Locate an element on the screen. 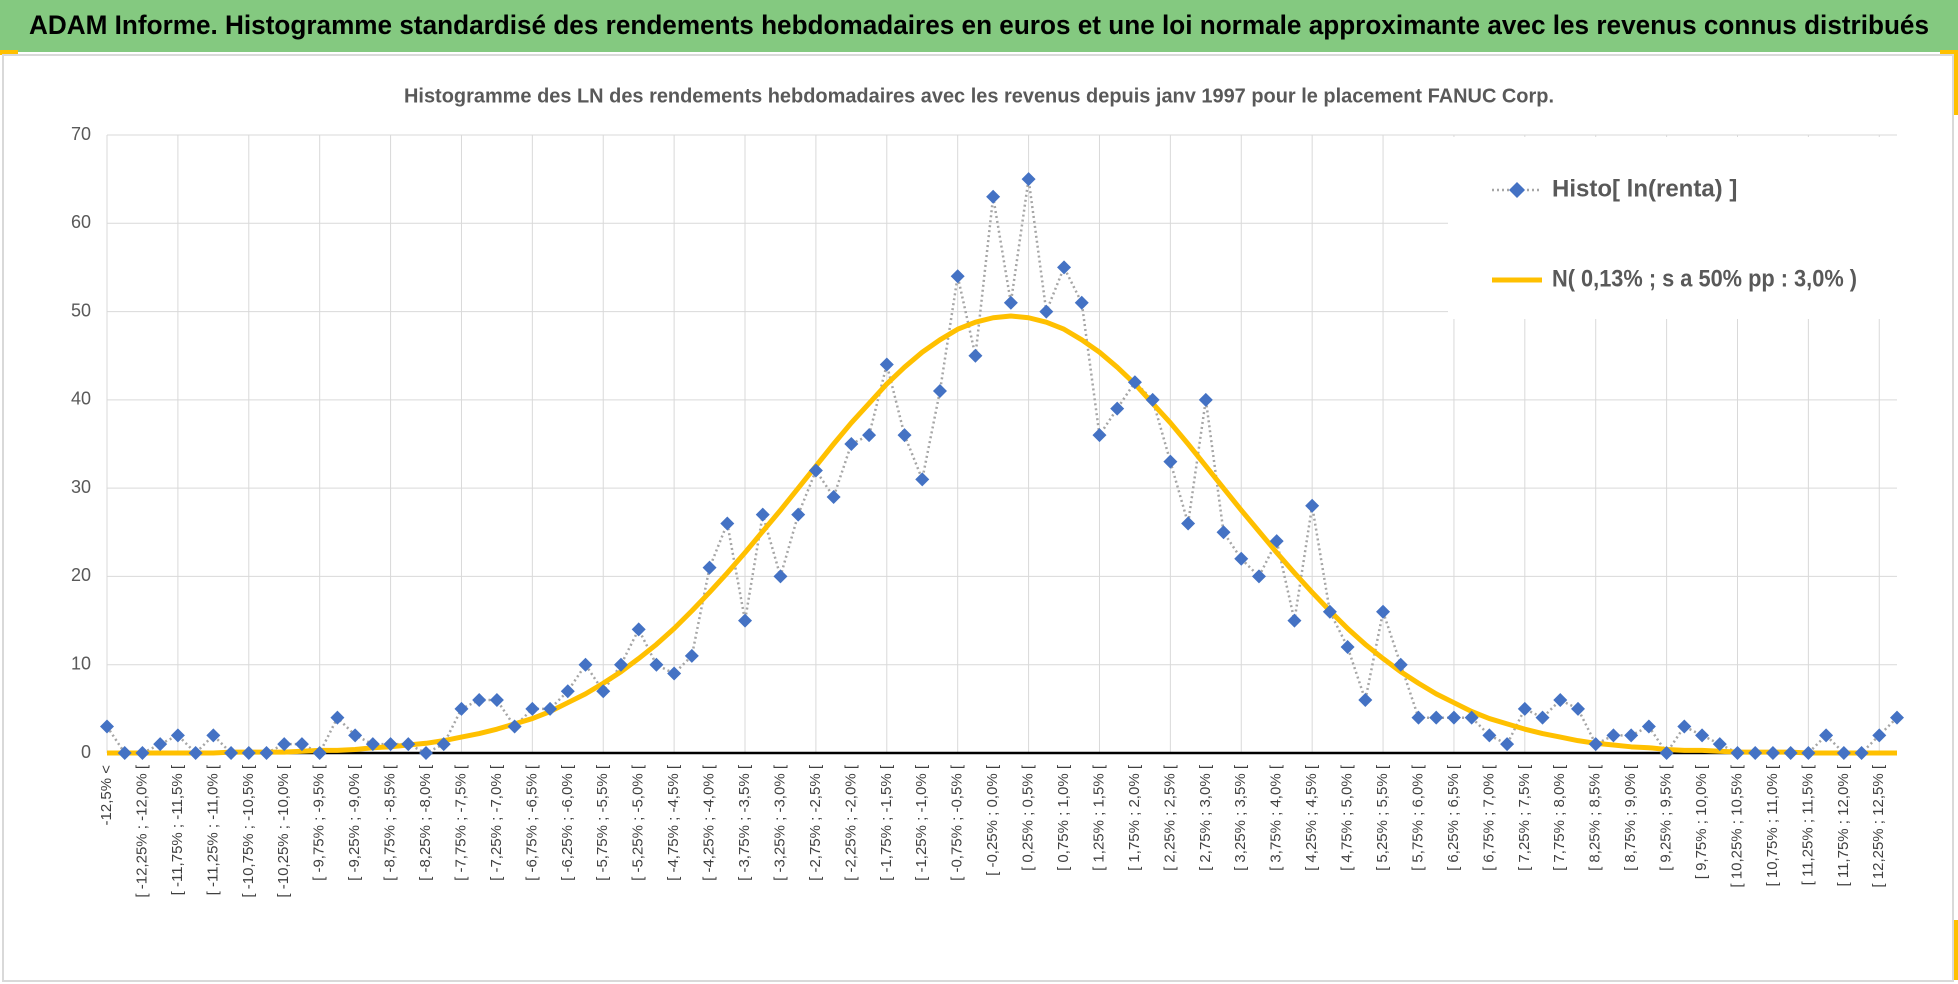  x-tick-label: -12,5% < is located at coordinates (106, 795).